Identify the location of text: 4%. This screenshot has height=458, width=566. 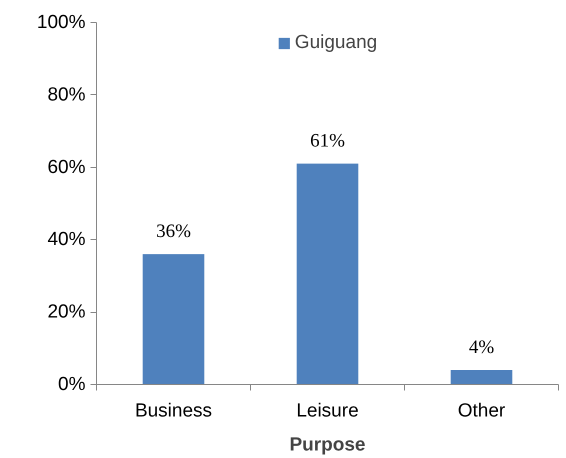
(481, 347).